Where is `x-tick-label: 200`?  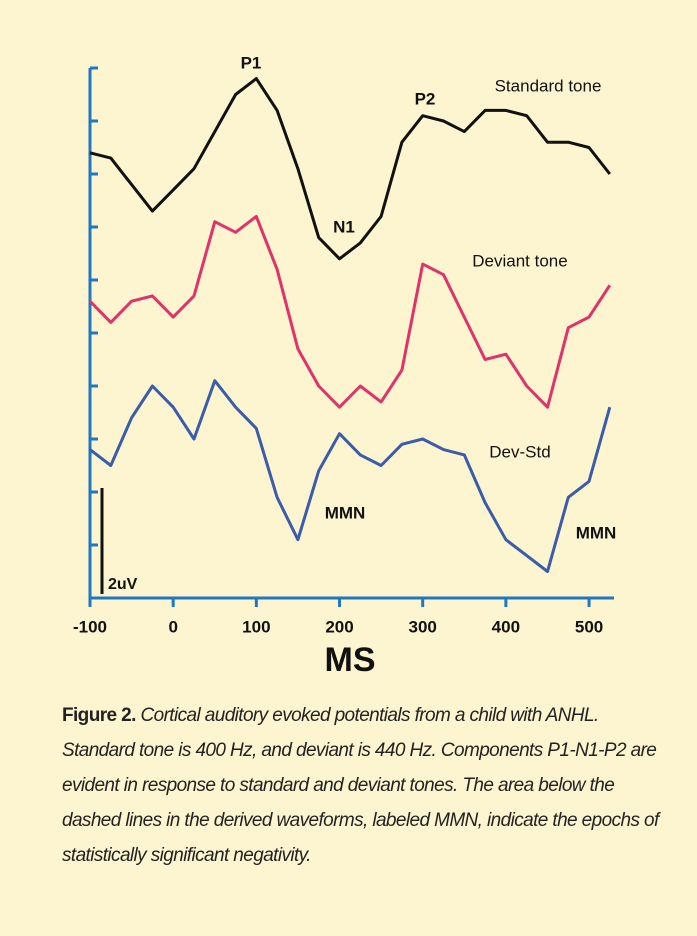
x-tick-label: 200 is located at coordinates (339, 626).